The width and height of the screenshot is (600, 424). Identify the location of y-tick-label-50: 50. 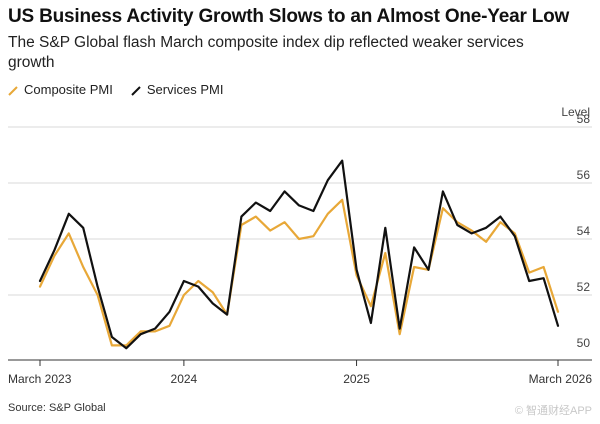
(584, 343).